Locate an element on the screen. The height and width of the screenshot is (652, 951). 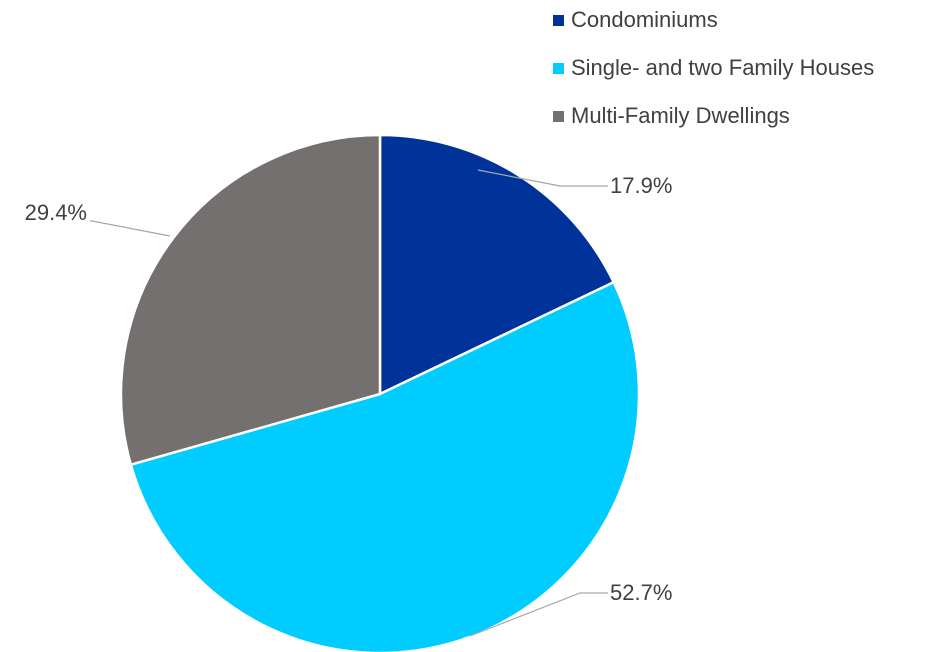
data-label-condominiums: 17.9% is located at coordinates (641, 185).